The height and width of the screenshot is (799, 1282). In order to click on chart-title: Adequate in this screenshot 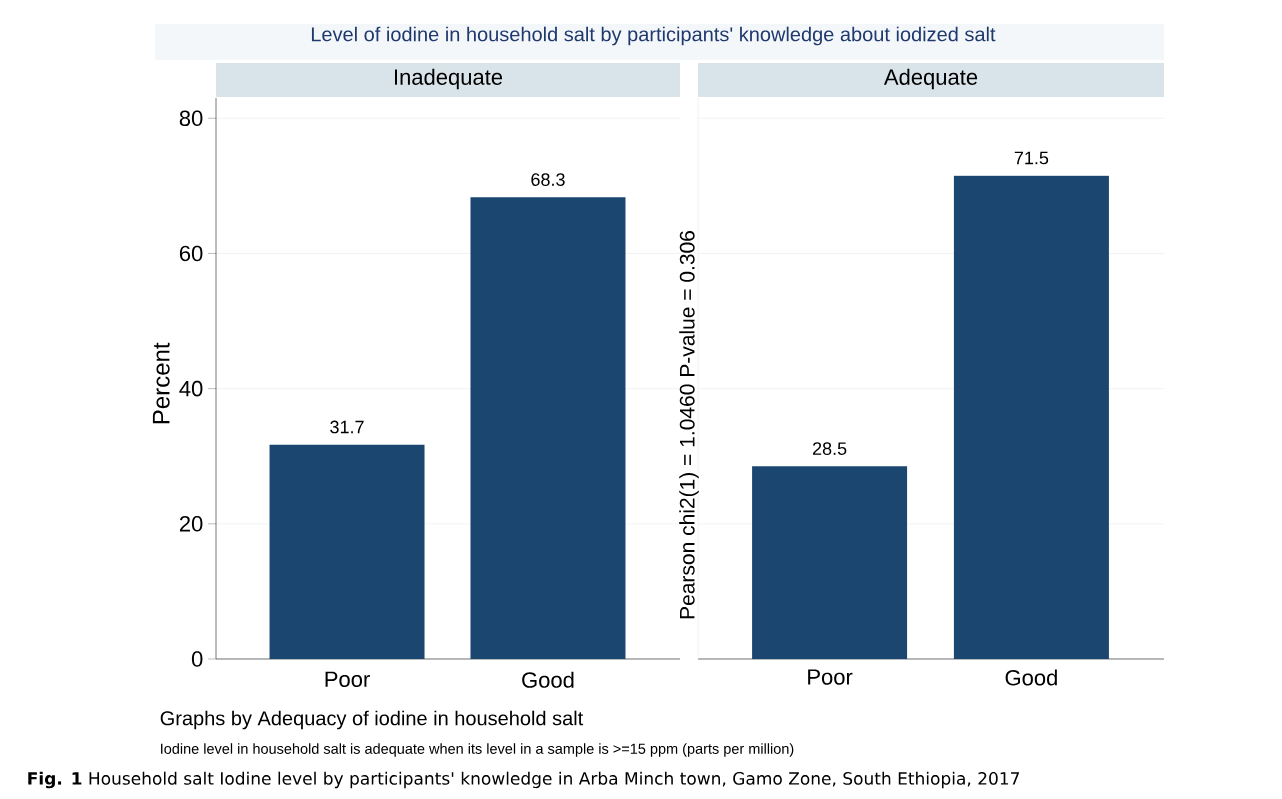, I will do `click(930, 79)`.